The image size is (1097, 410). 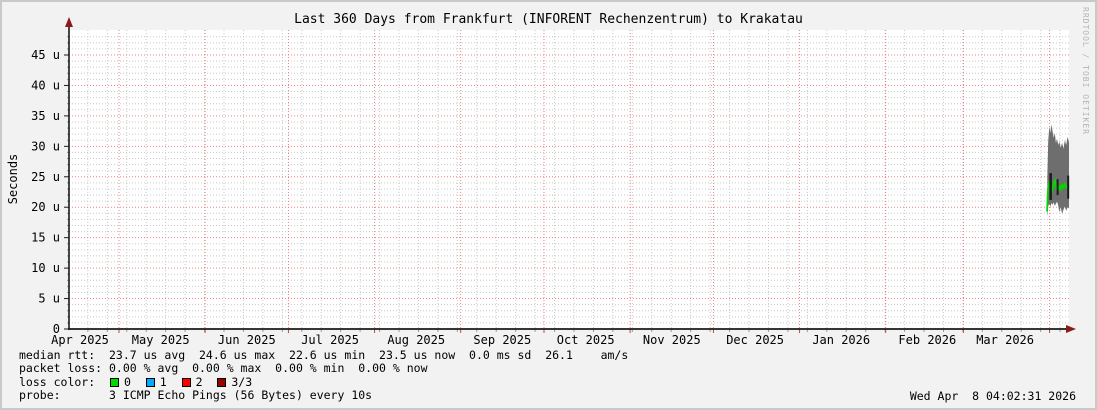 What do you see at coordinates (672, 340) in the screenshot?
I see `svg-text: Nov 2025` at bounding box center [672, 340].